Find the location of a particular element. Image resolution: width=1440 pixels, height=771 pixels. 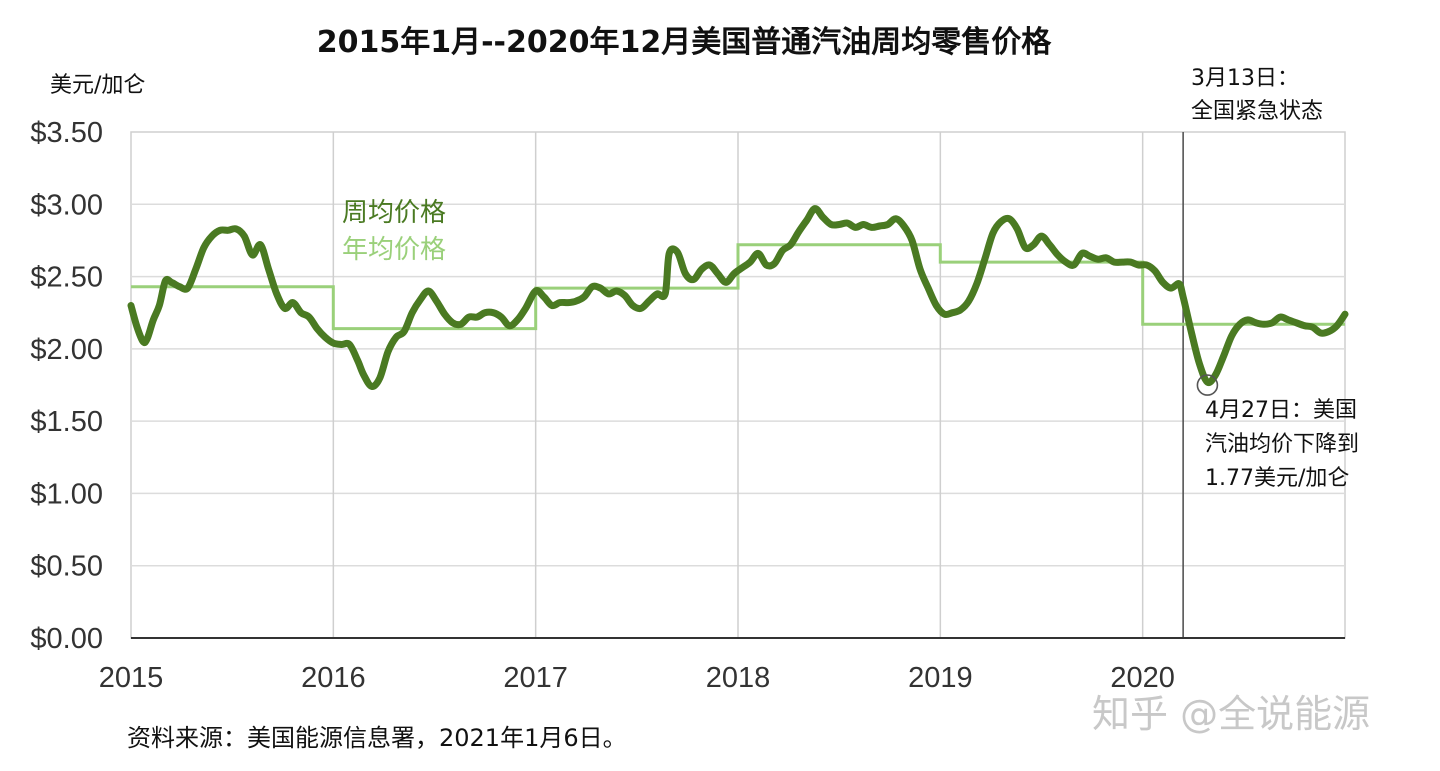

x-axis-tick-labels: 2015 2016 2017 2018 2019 2020 is located at coordinates (637, 678).